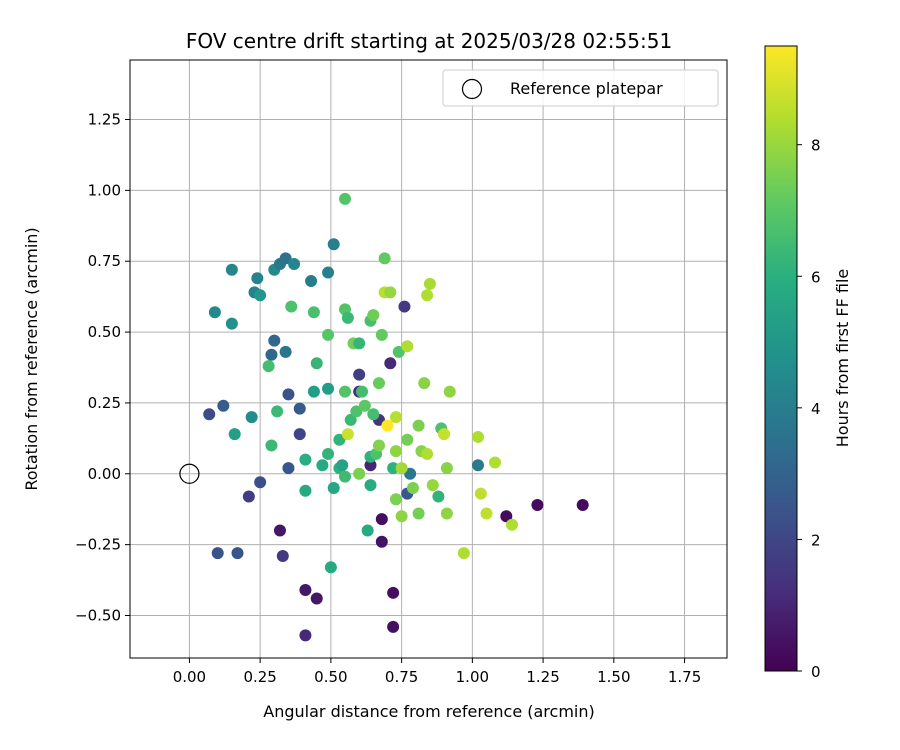  I want to click on x-tick-label: 1.50, so click(613, 677).